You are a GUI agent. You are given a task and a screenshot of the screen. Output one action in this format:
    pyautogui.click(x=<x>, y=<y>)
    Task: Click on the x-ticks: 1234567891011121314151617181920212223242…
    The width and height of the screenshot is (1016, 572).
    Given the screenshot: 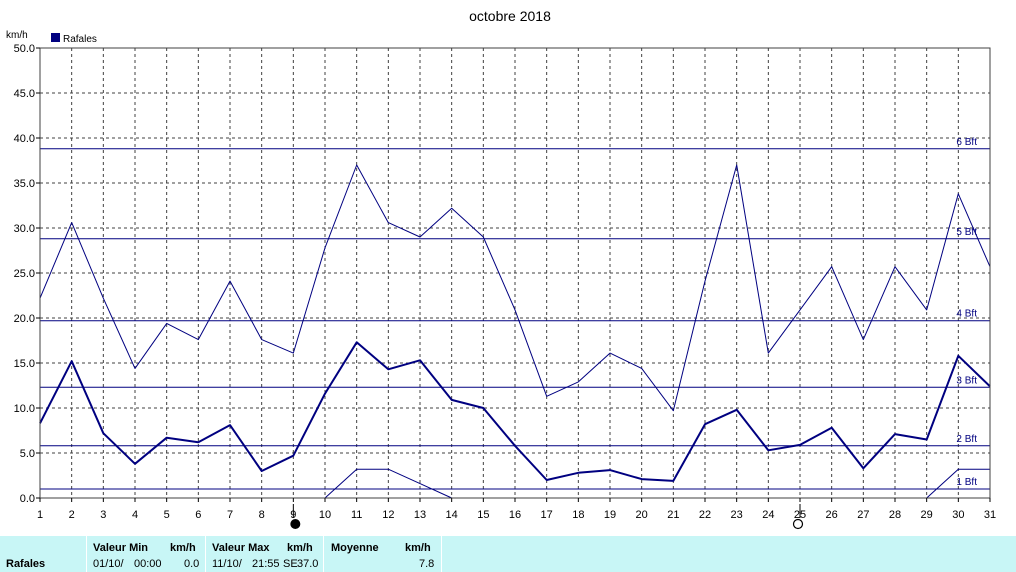 What is the action you would take?
    pyautogui.click(x=516, y=509)
    